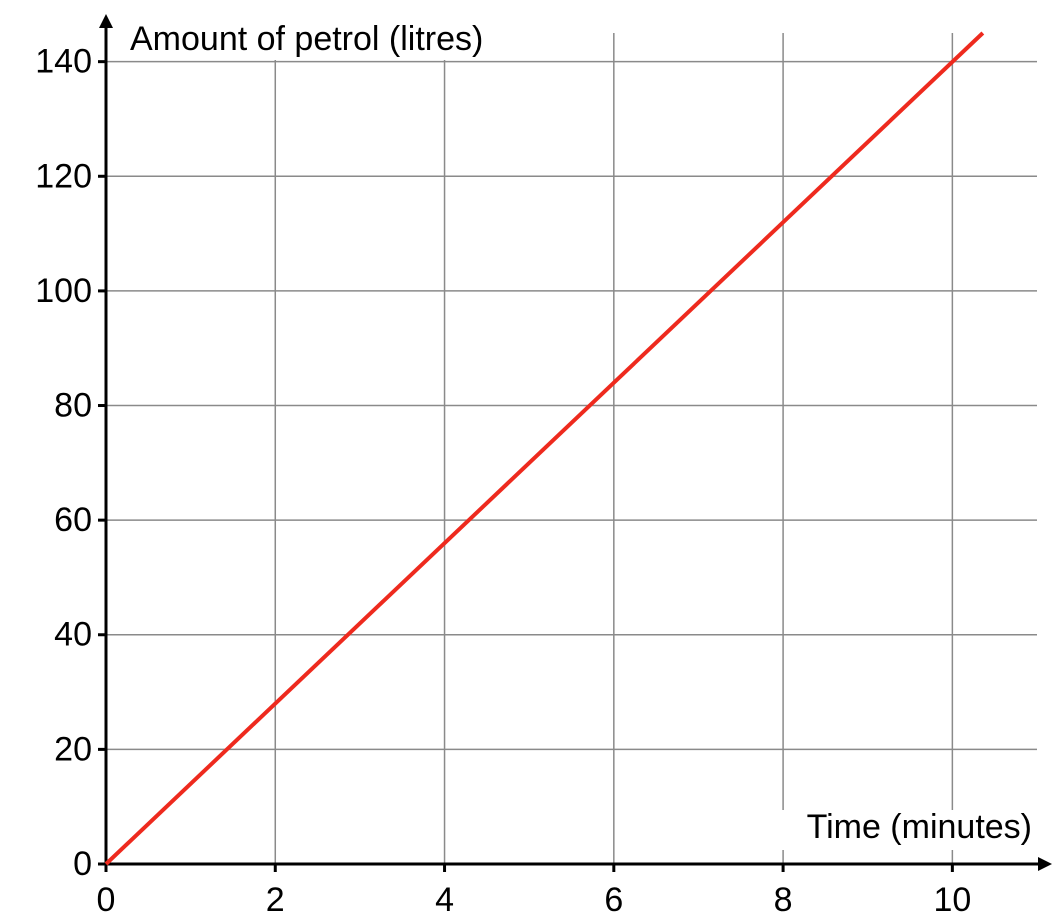 The image size is (1060, 924). What do you see at coordinates (73, 635) in the screenshot?
I see `y-tick-label: 40` at bounding box center [73, 635].